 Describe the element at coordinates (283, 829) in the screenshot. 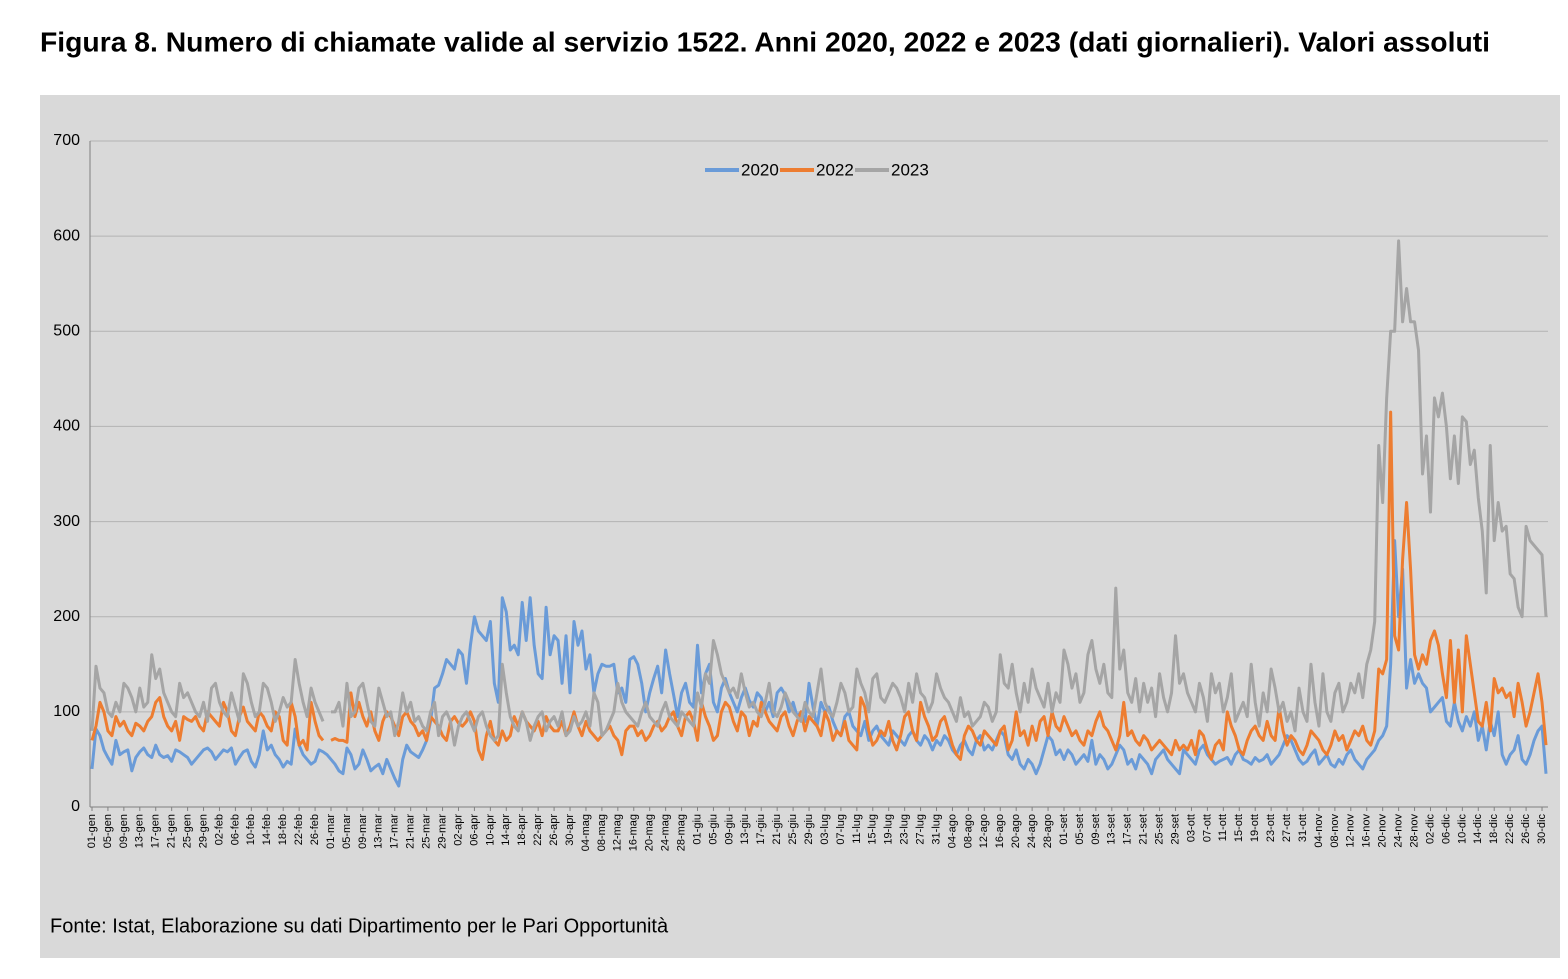

I see `x-tick-label: 18-feb` at that location.